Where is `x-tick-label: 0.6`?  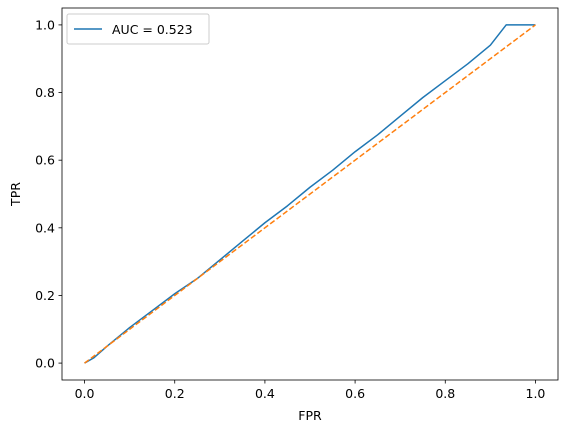 x-tick-label: 0.6 is located at coordinates (355, 393).